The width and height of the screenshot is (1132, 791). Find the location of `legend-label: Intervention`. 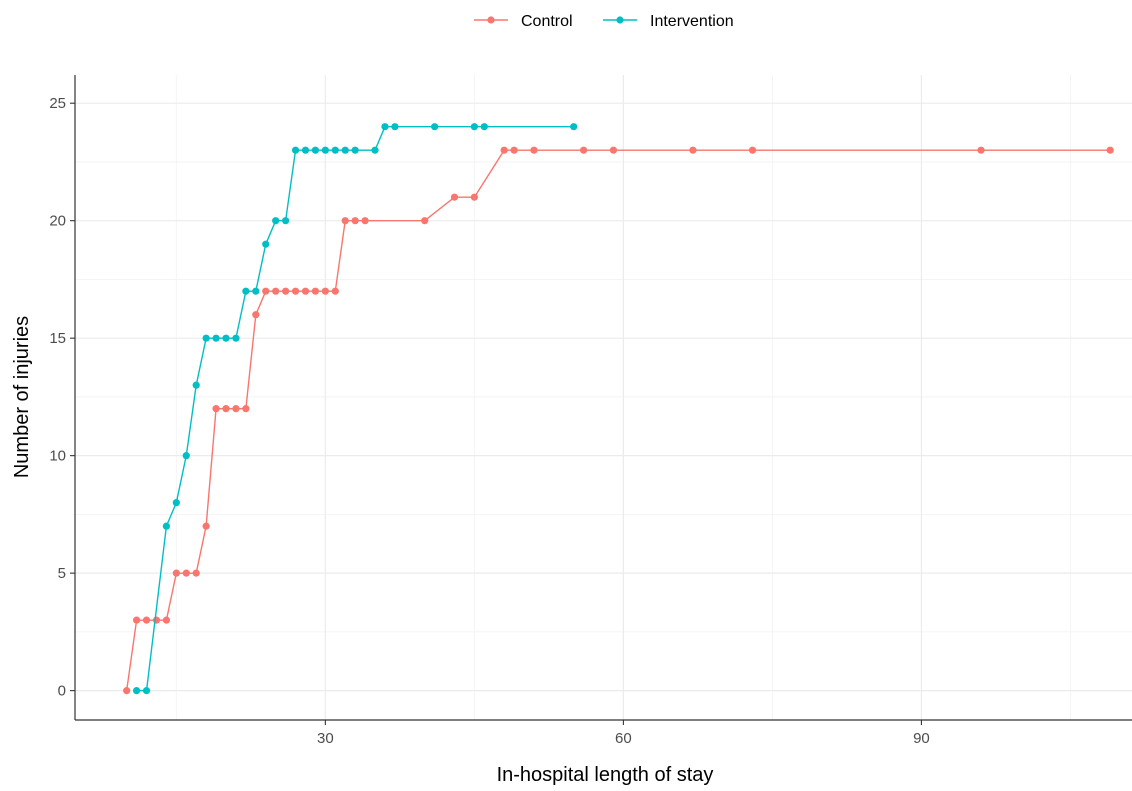

legend-label: Intervention is located at coordinates (692, 21).